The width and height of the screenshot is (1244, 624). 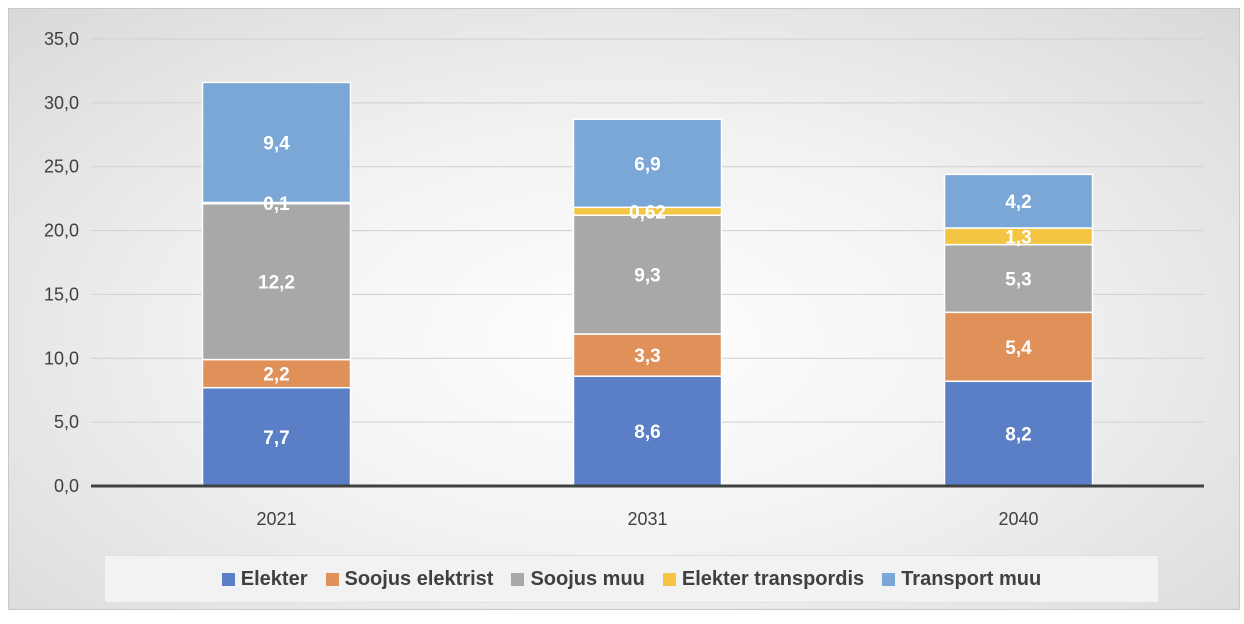 What do you see at coordinates (647, 432) in the screenshot?
I see `data-label: 8,6` at bounding box center [647, 432].